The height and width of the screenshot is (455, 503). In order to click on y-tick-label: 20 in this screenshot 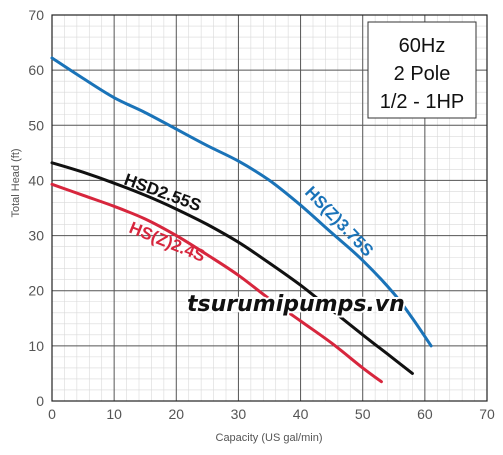, I will do `click(36, 291)`.